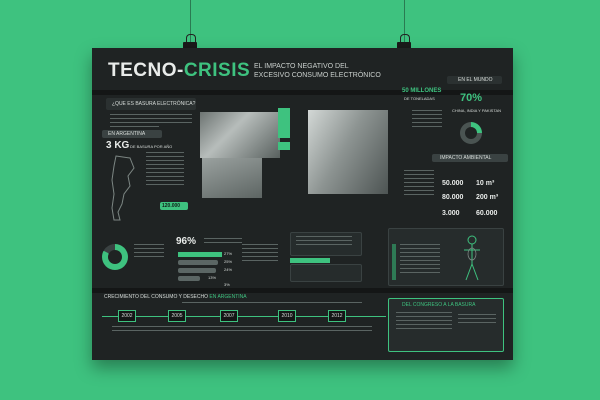 The image size is (600, 400). I want to click on pct70-note: CHINA, INDIA Y PAKISTAN, so click(477, 110).